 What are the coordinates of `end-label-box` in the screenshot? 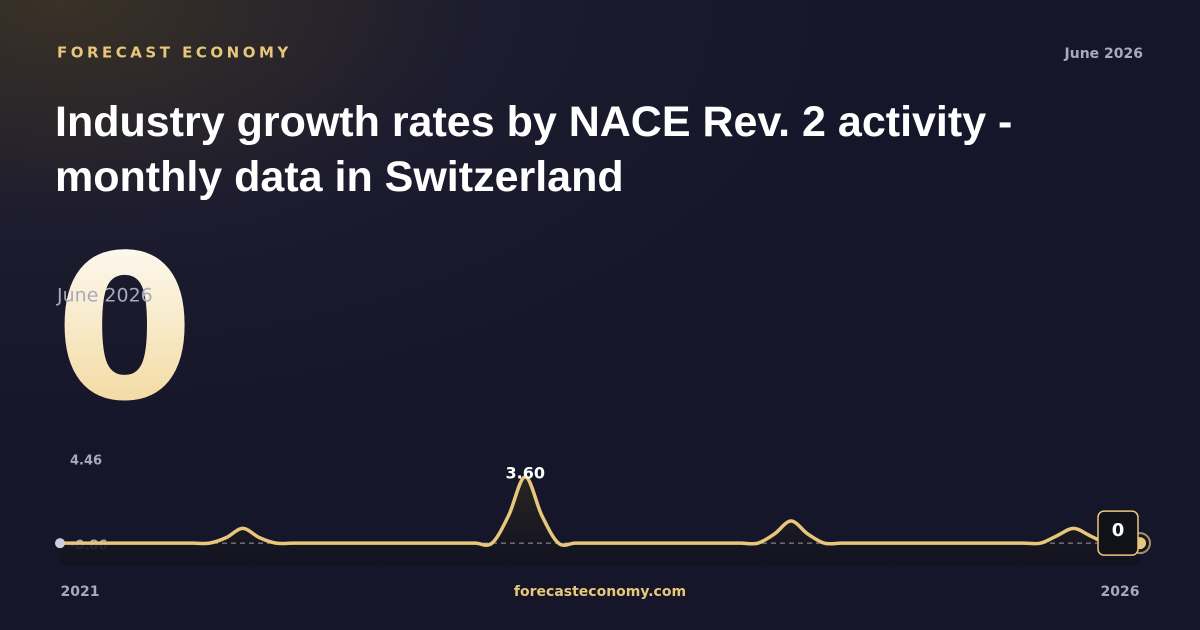 It's located at (1118, 533).